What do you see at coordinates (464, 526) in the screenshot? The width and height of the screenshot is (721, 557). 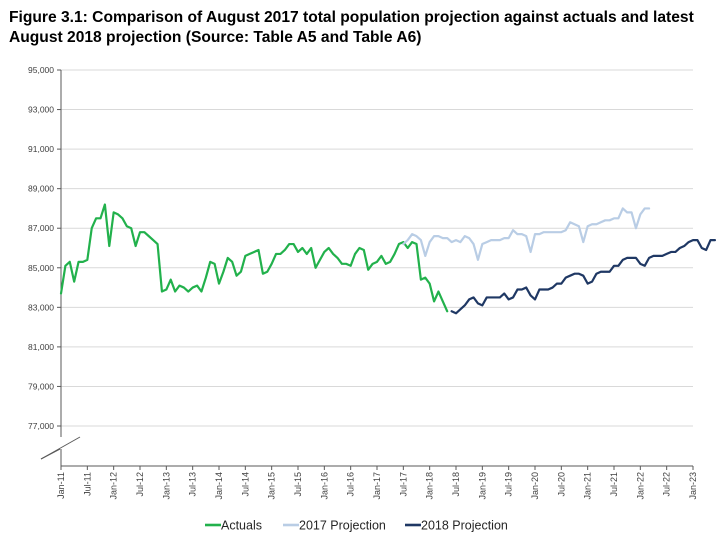 I see `legend-label: 2018 Projection` at bounding box center [464, 526].